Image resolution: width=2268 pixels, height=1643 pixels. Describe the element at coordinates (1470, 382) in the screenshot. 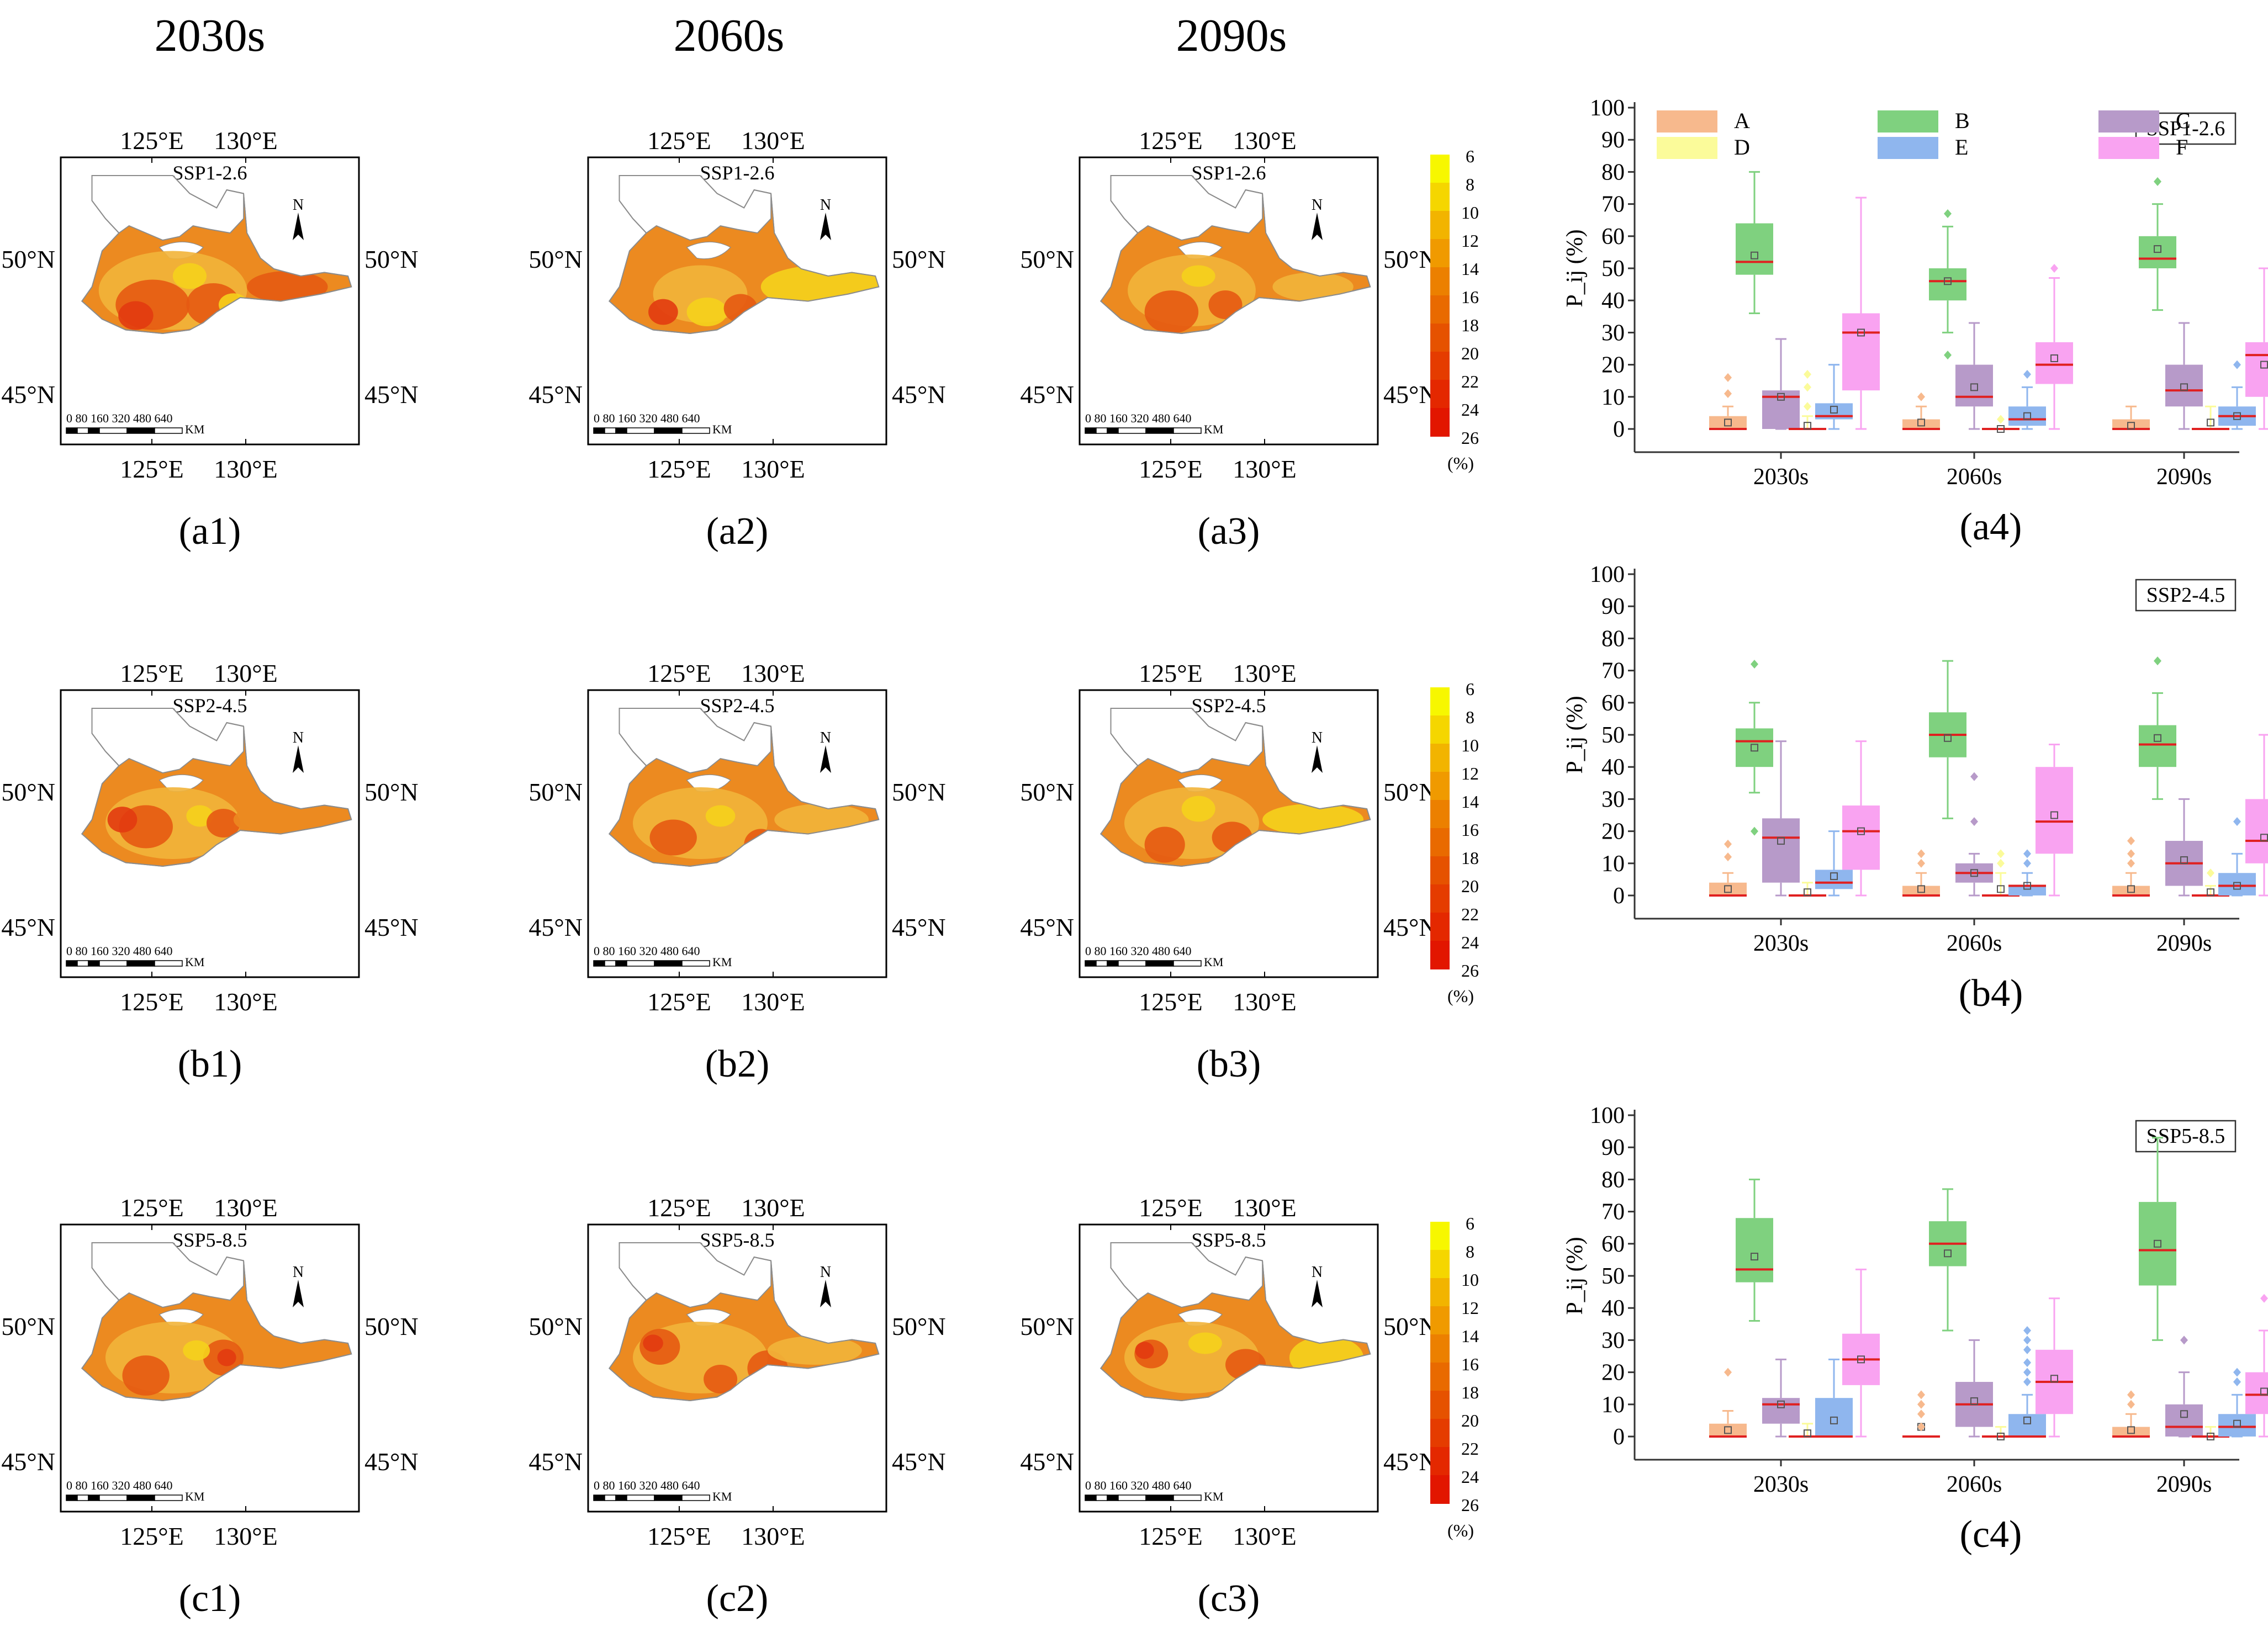

I see `colorbar-tick-22: 22` at that location.